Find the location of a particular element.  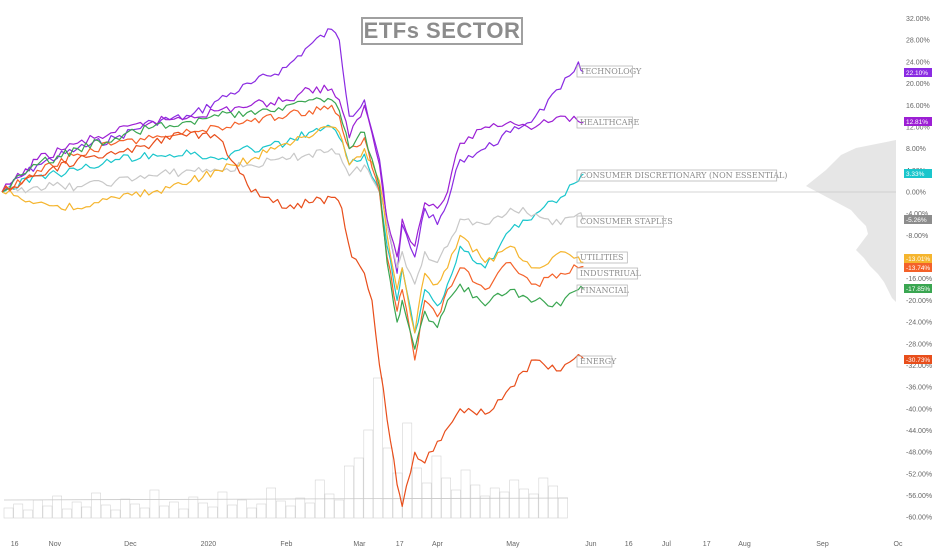

y-tick-label: -56.00% is located at coordinates (919, 496).